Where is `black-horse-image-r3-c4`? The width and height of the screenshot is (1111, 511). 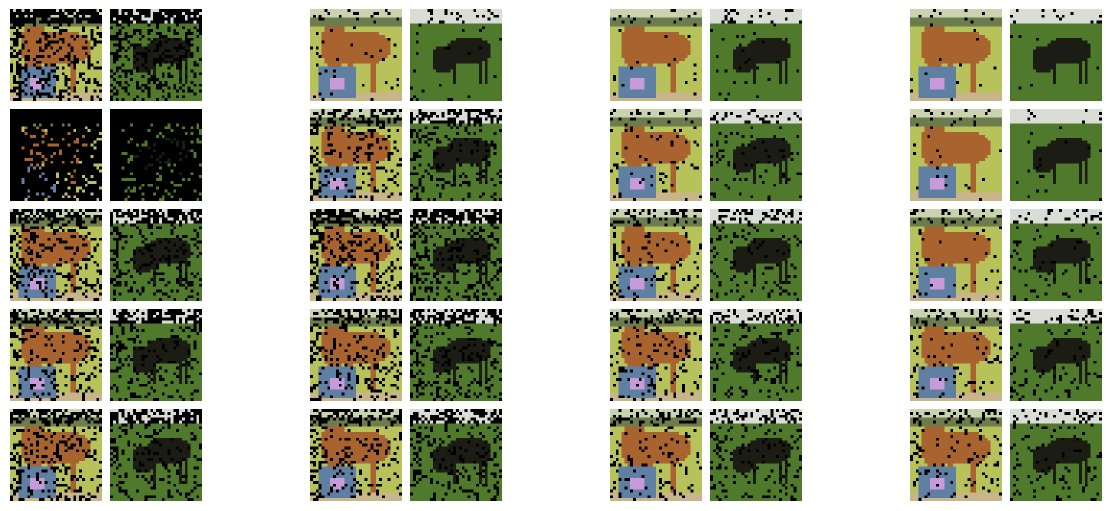 black-horse-image-r3-c4 is located at coordinates (1056, 255).